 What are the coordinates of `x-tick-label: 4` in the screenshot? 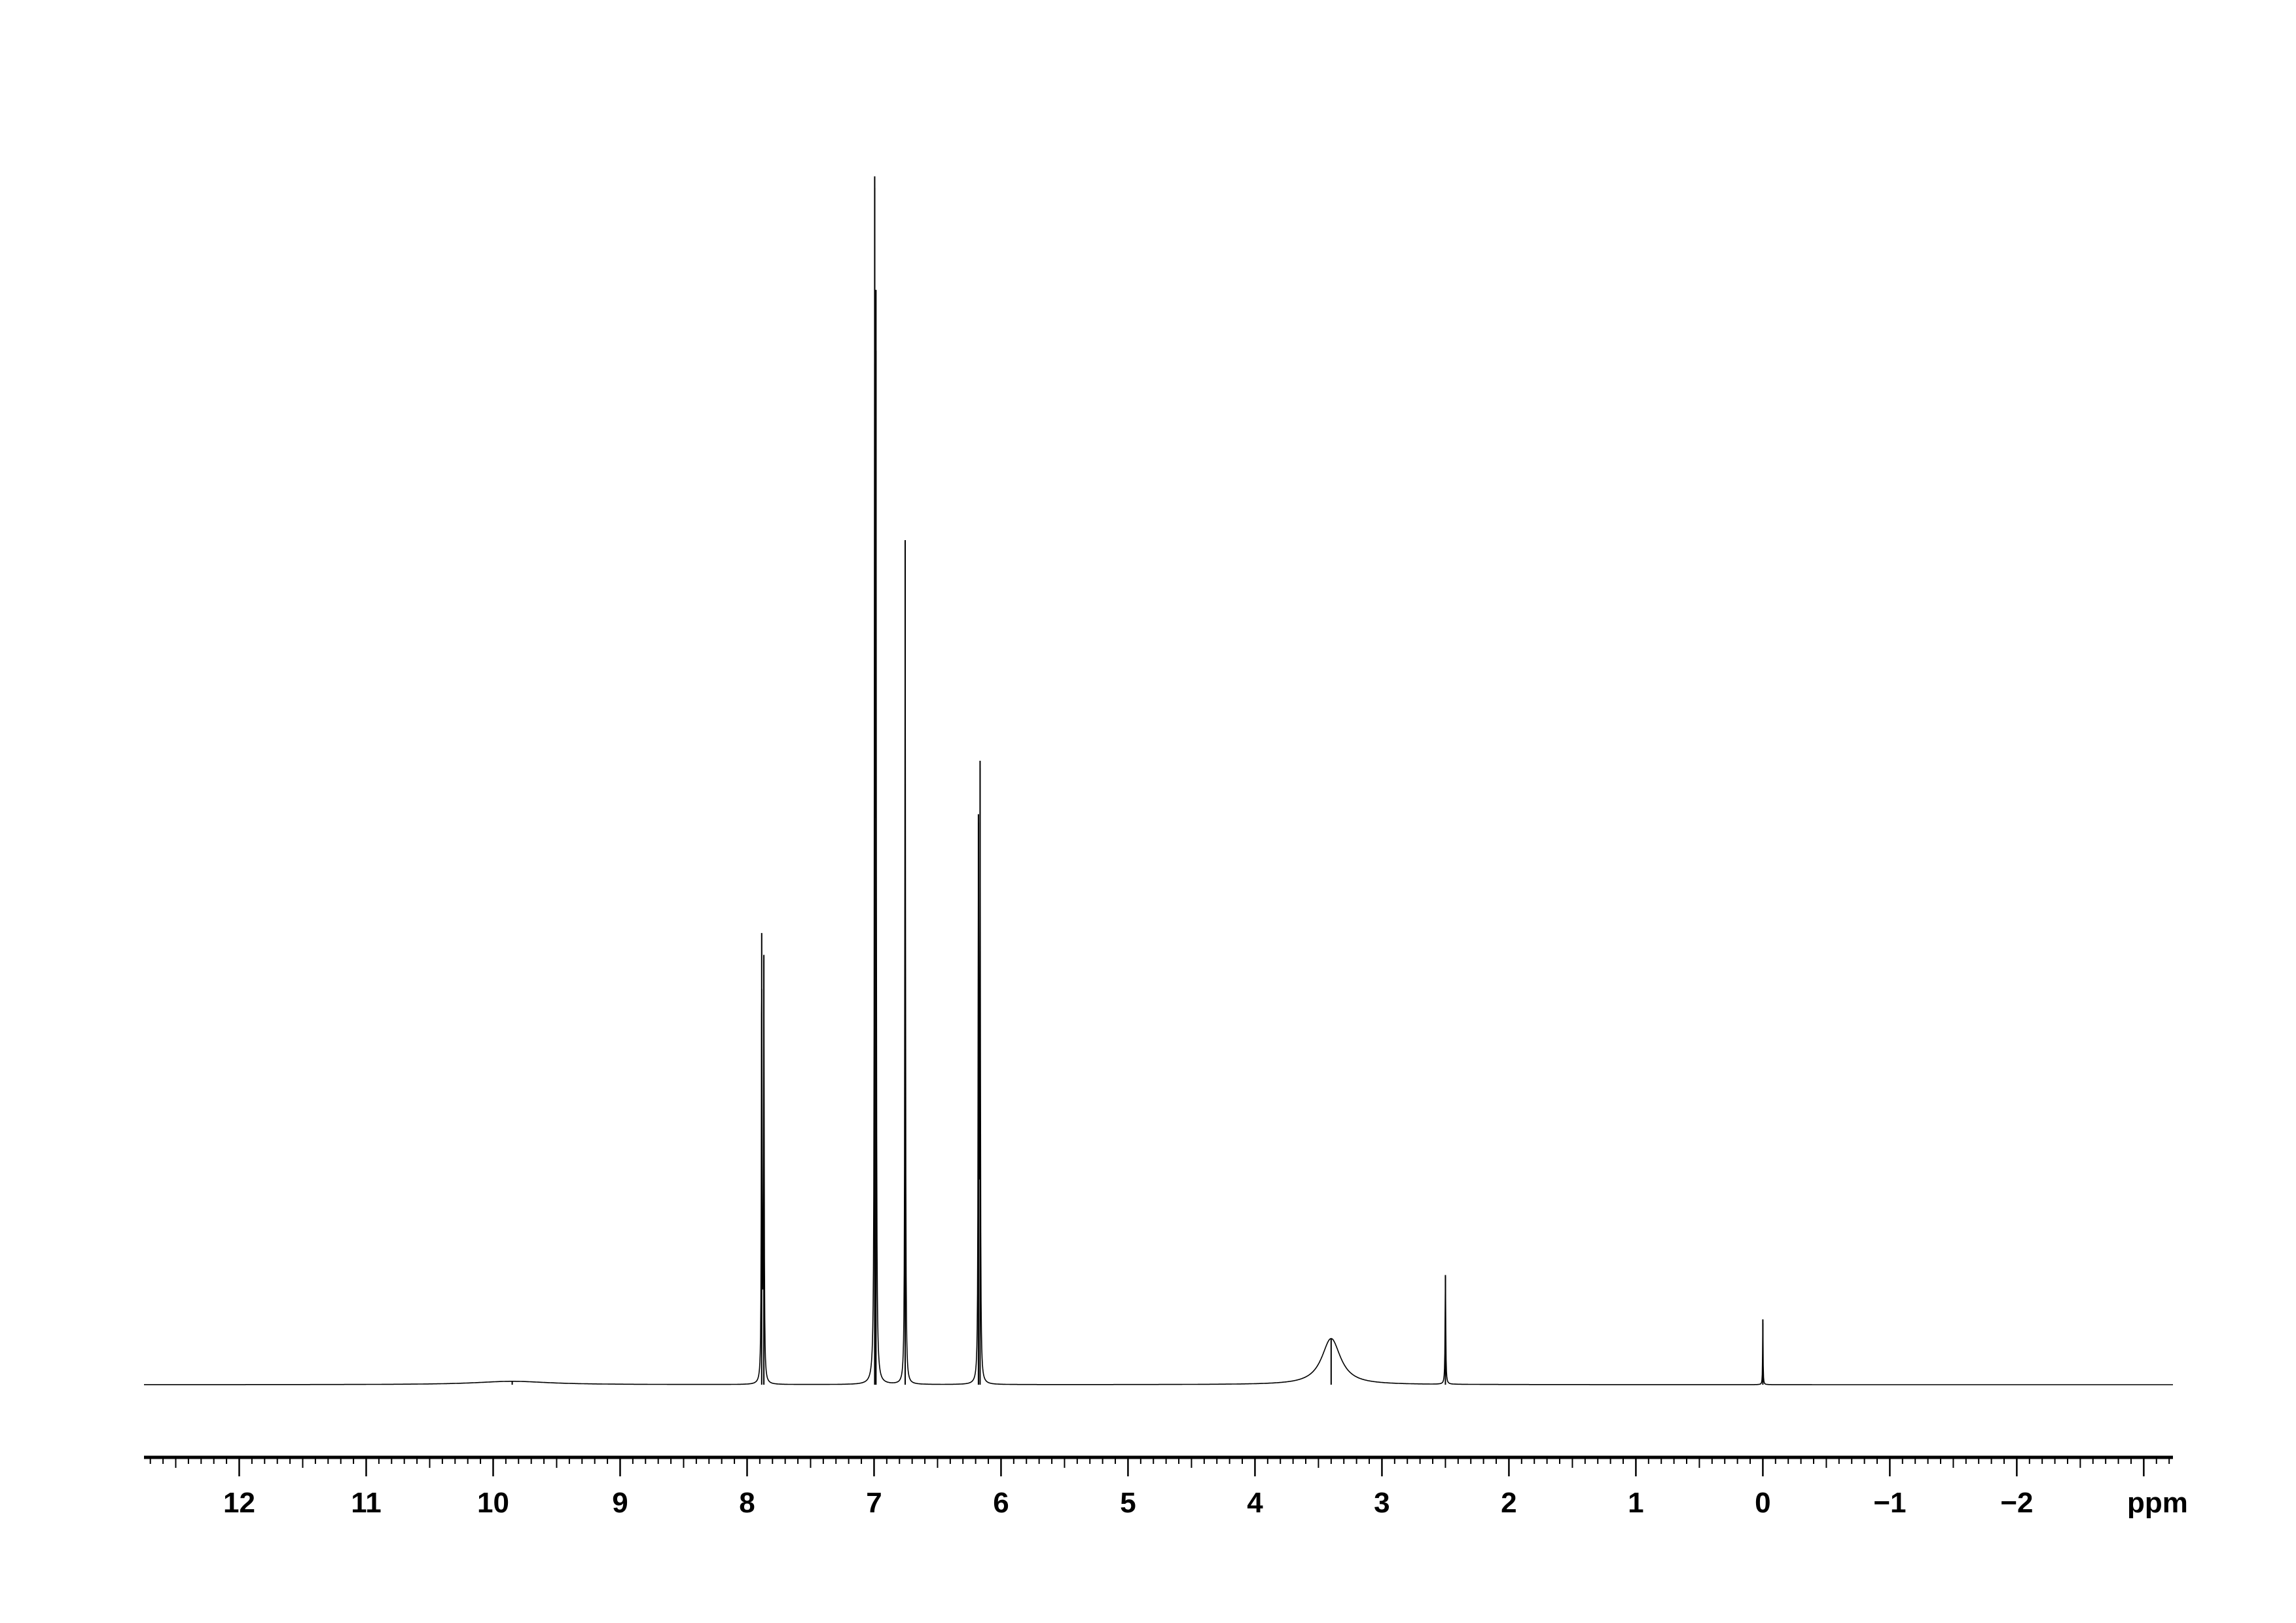 It's located at (1255, 1503).